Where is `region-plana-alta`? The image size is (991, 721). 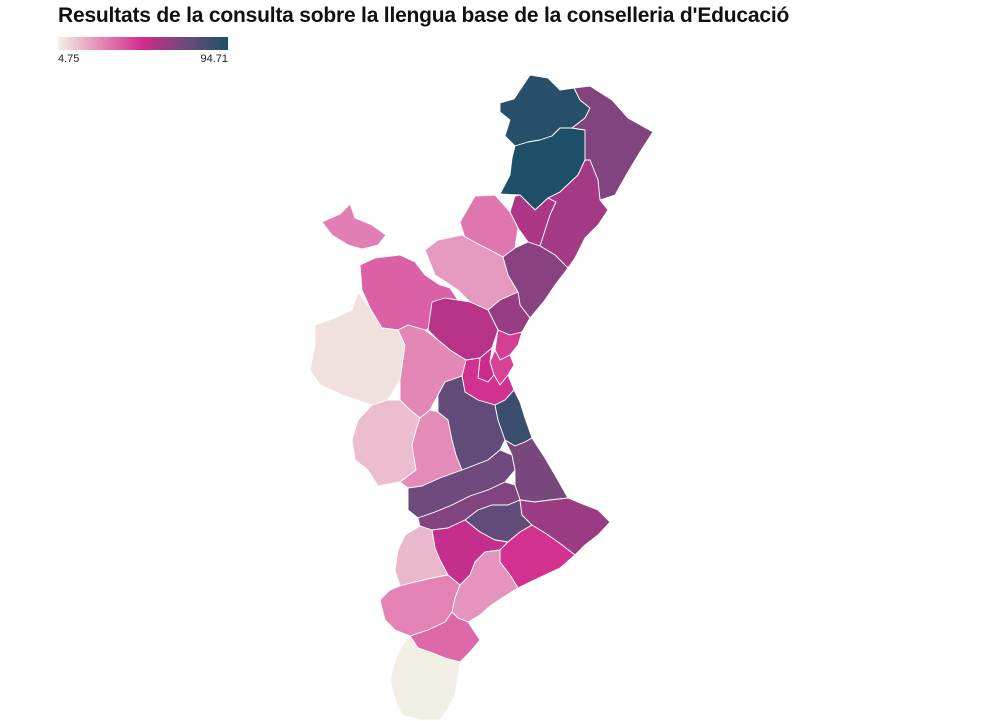
region-plana-alta is located at coordinates (574, 214).